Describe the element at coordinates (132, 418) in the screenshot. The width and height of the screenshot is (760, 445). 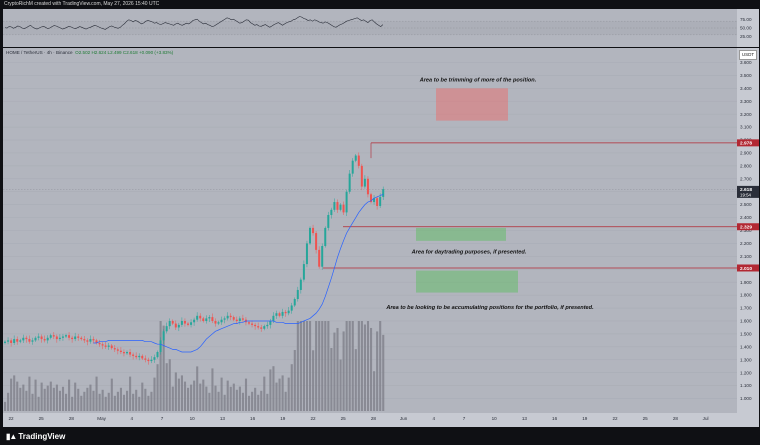
I see `time-tick-label: 4` at that location.